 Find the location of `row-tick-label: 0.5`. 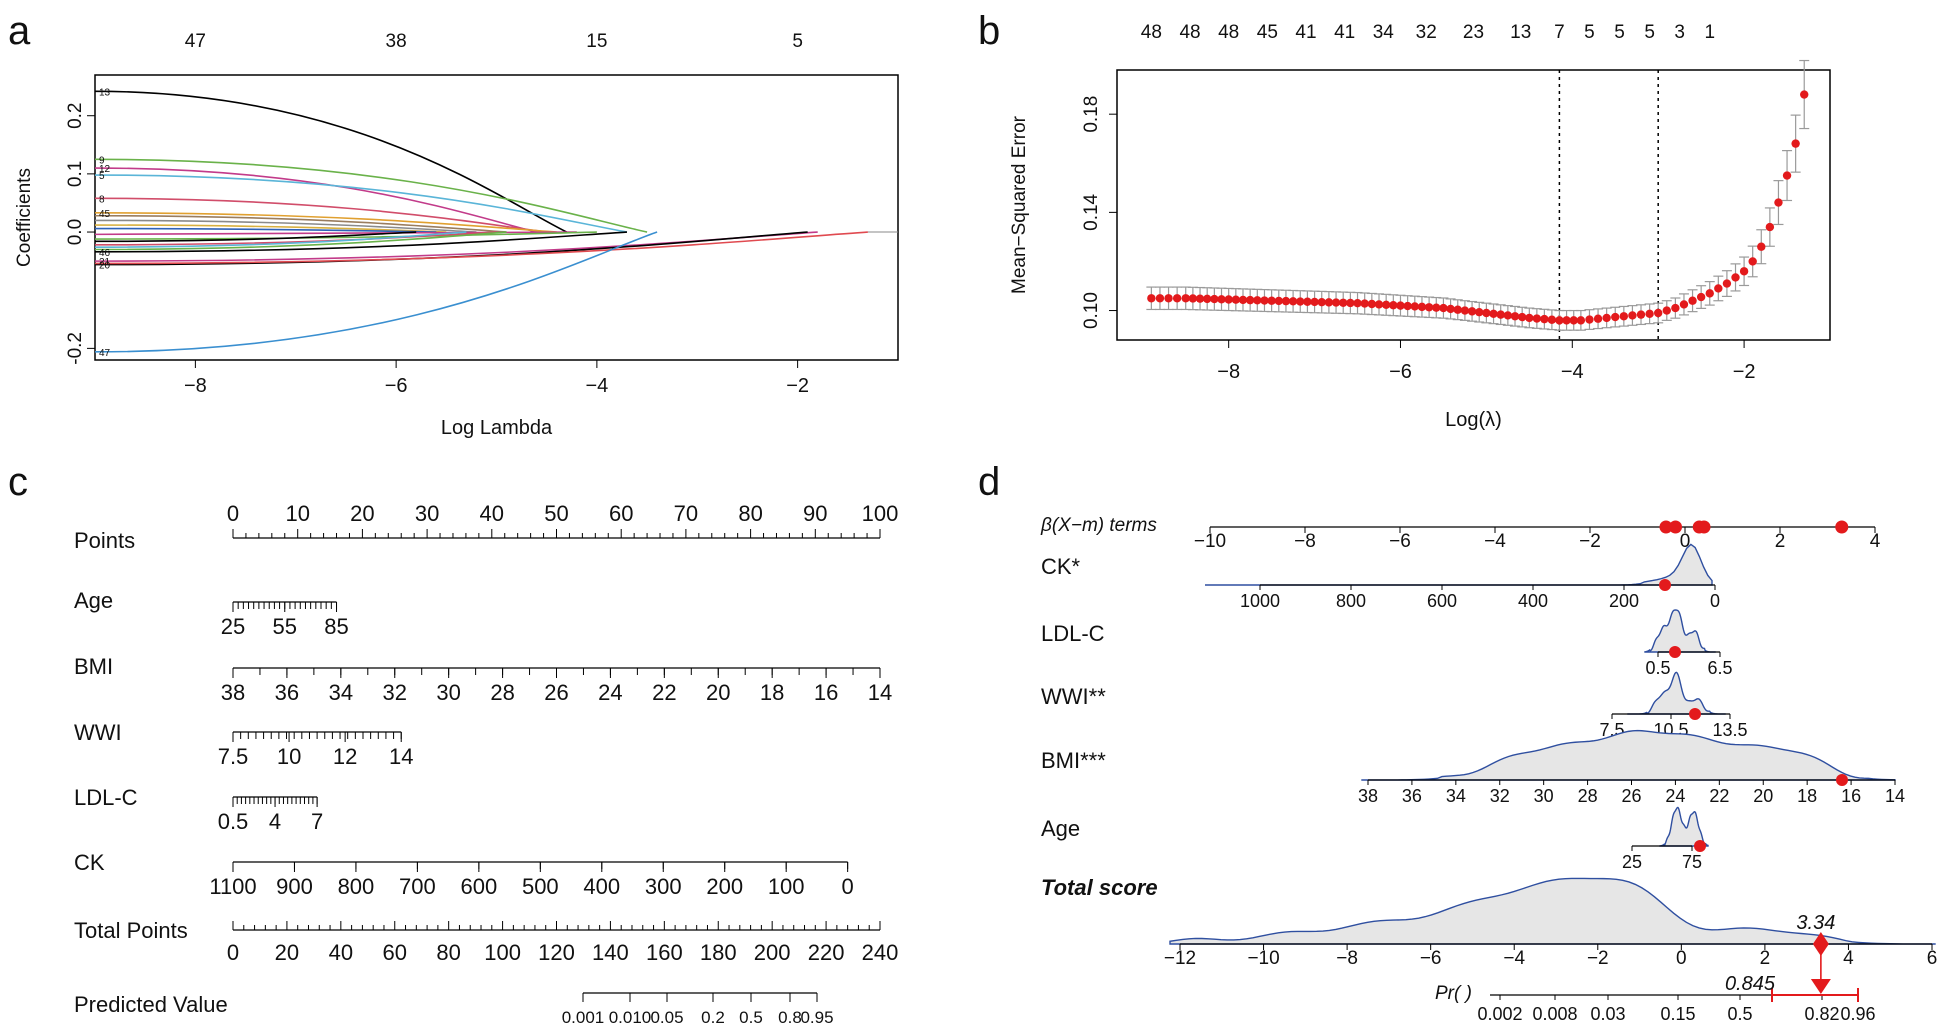

row-tick-label: 0.5 is located at coordinates (1657, 668).